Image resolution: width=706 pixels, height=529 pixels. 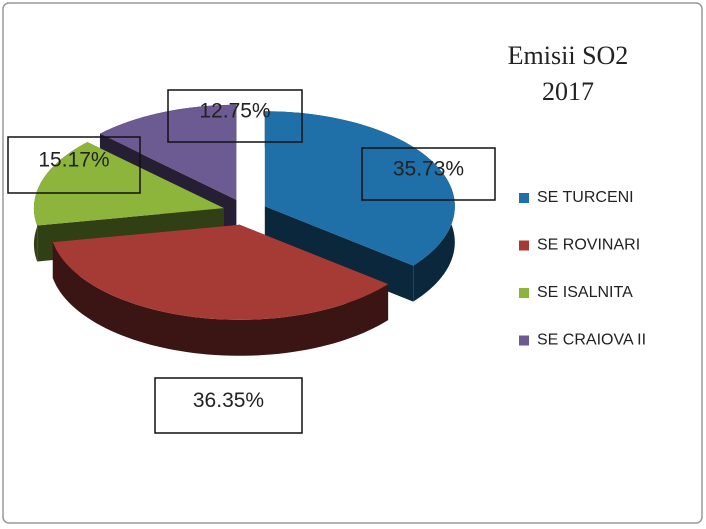 What do you see at coordinates (339, 254) in the screenshot?
I see `slice-cut-face` at bounding box center [339, 254].